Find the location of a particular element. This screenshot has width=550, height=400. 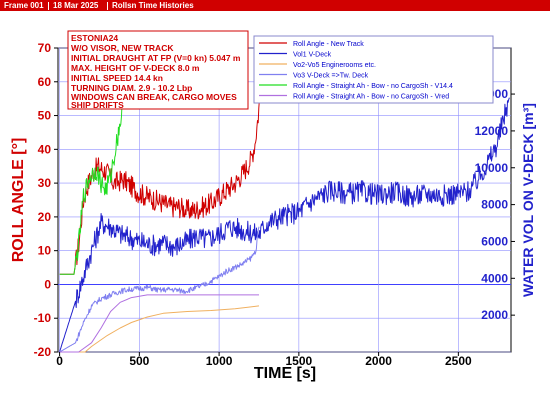

info-line: ESTONIA24 is located at coordinates (94, 38).